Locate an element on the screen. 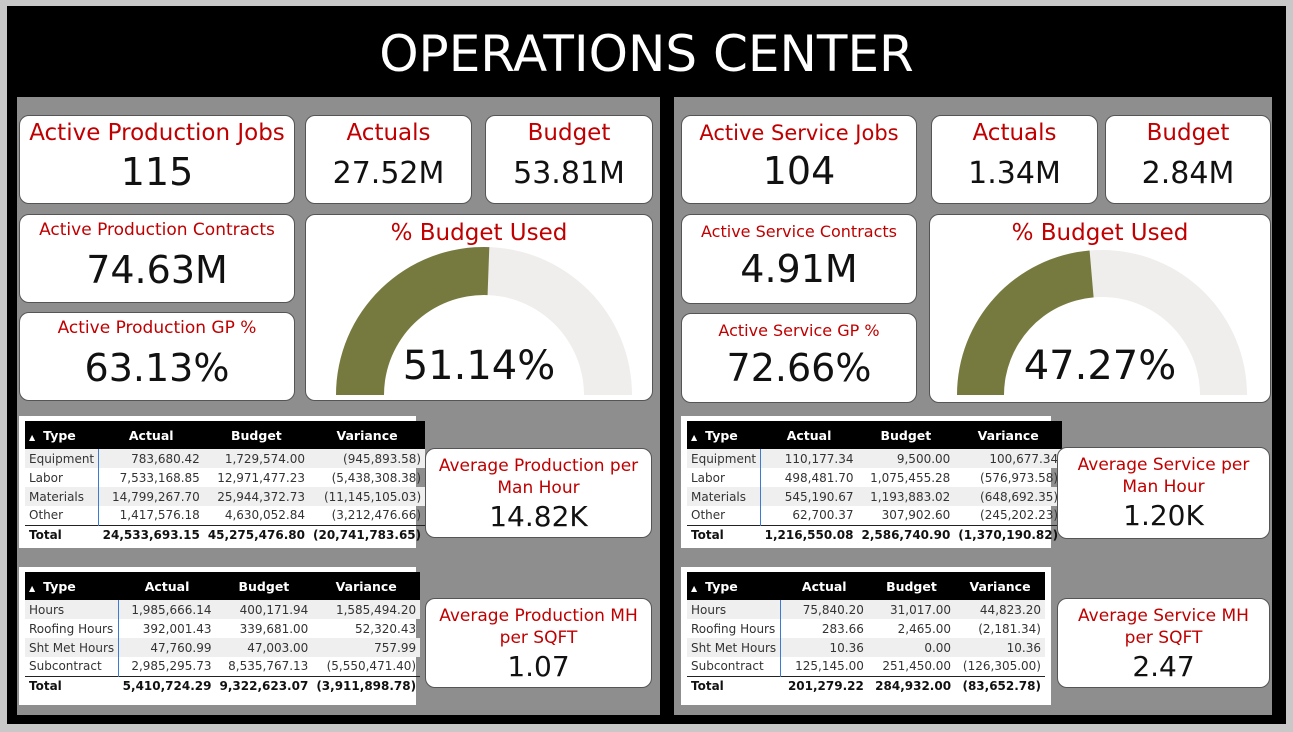  production-gp-card: Active Production GP % 63.13% is located at coordinates (157, 356).